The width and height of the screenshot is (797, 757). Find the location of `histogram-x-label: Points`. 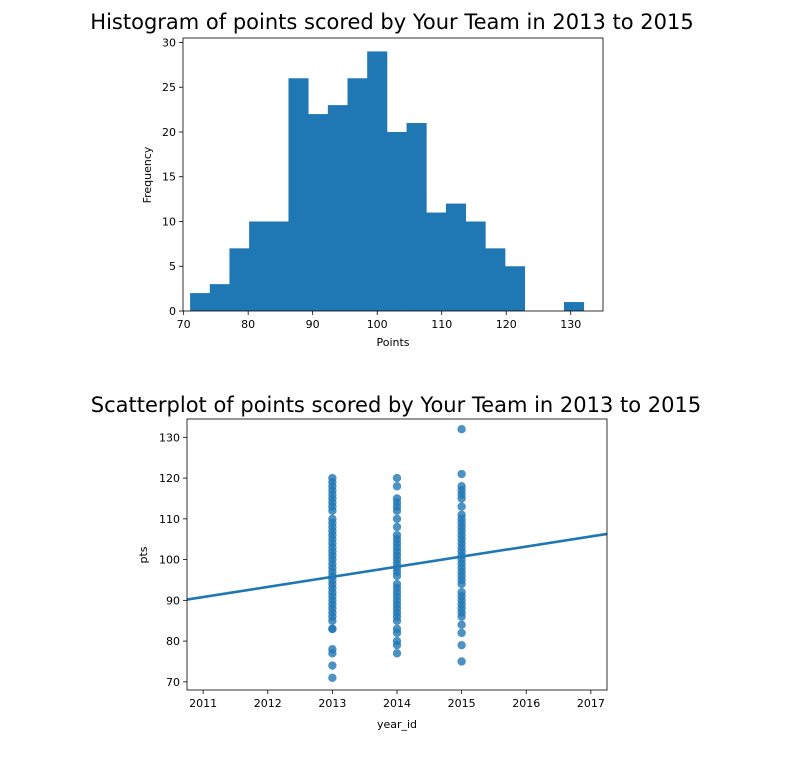

histogram-x-label: Points is located at coordinates (392, 342).